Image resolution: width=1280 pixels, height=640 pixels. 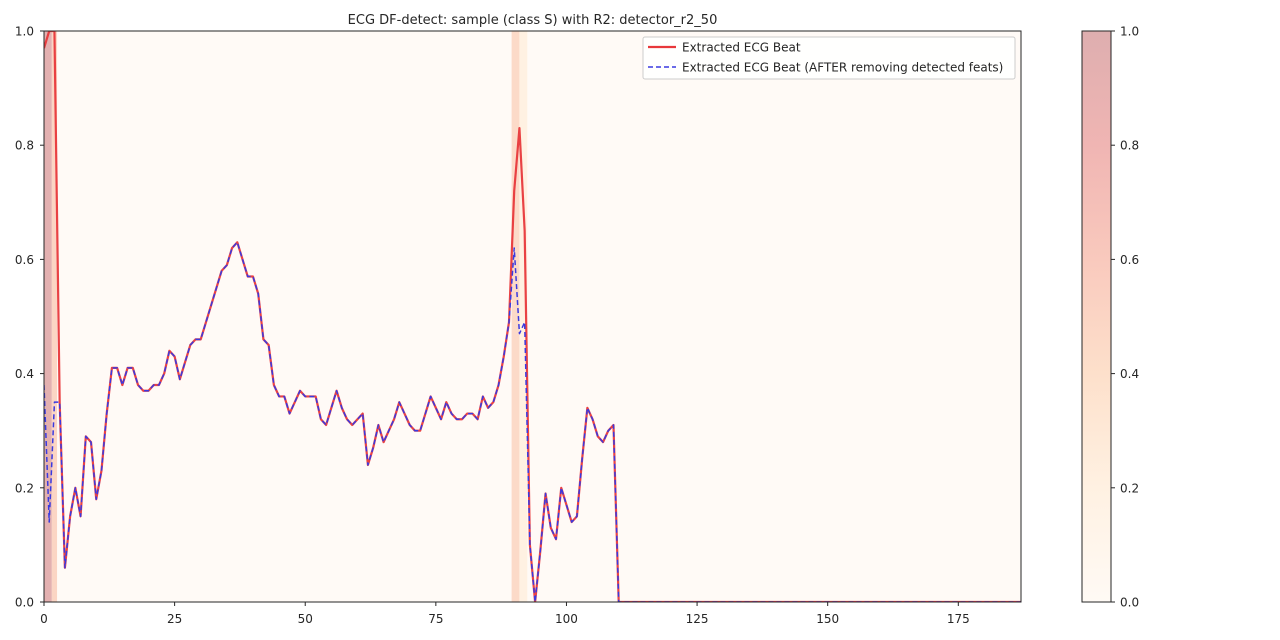 I want to click on y-tick-label: 0.0, so click(x=24, y=603).